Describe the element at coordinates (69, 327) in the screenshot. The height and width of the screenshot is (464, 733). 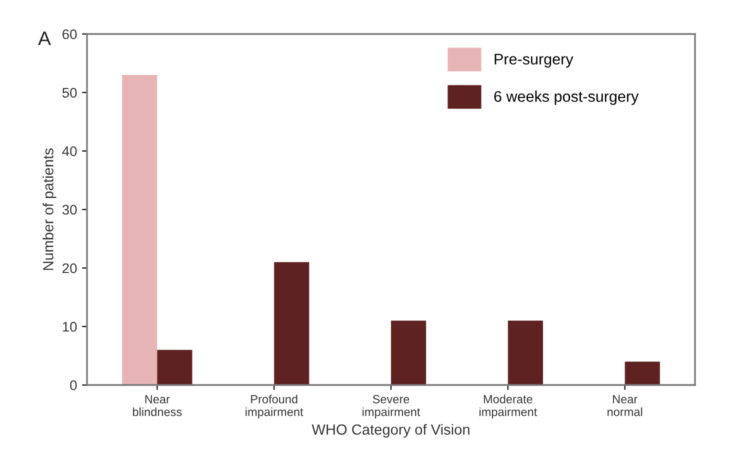
I see `y-tick-label: 10` at that location.